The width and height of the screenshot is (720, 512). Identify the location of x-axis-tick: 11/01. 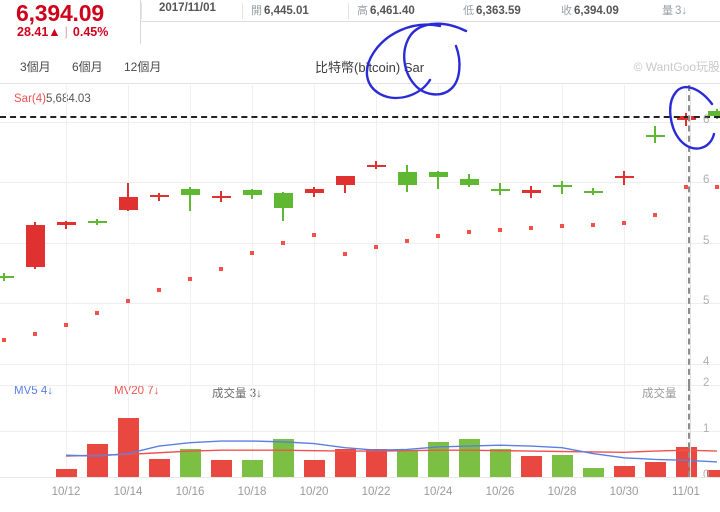
(686, 492).